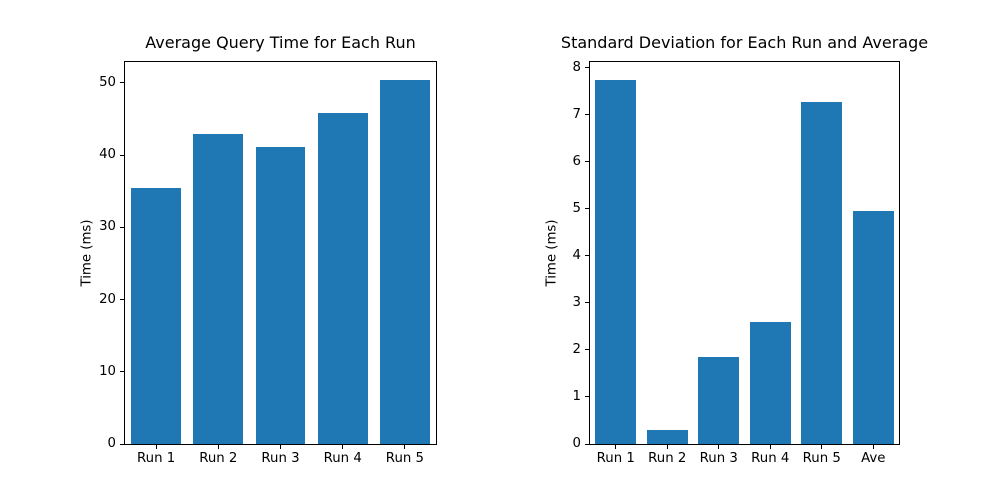  I want to click on y-tick-label: 10, so click(107, 371).